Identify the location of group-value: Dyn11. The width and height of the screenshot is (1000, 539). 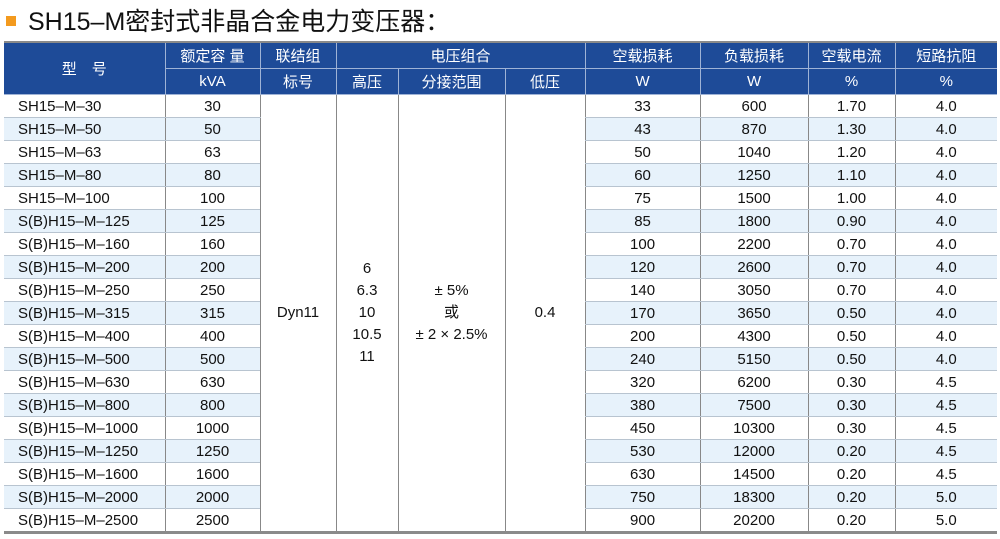
(298, 312).